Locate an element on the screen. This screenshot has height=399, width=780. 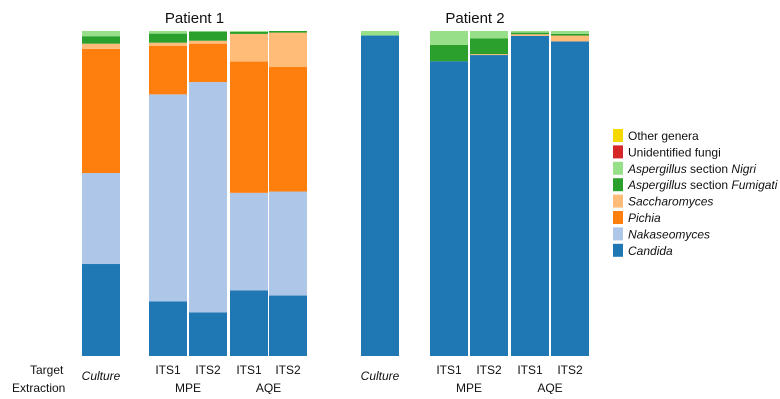
bar-segment-patient-1-aqe-its2-candida is located at coordinates (288, 325).